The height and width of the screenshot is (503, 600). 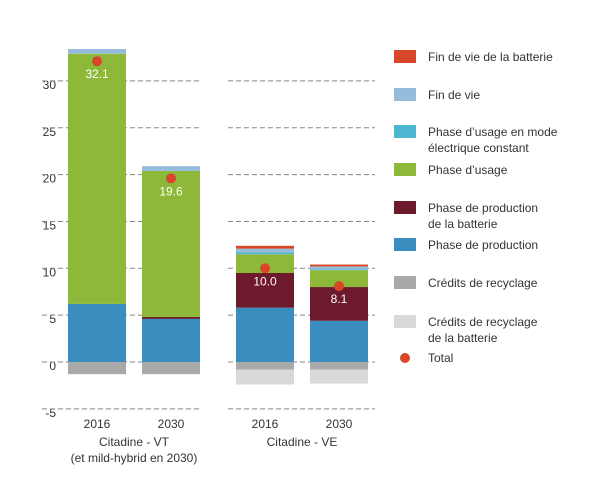 I want to click on y-tick-label: 10, so click(x=50, y=272).